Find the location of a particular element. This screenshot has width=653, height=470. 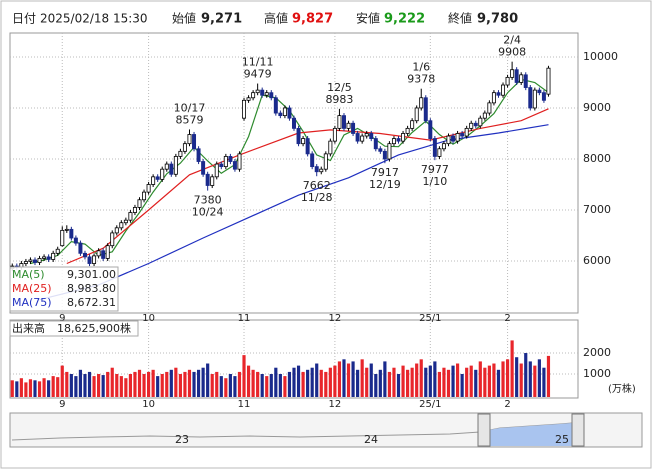

navigator: 23 24 25 is located at coordinates (326, 430).